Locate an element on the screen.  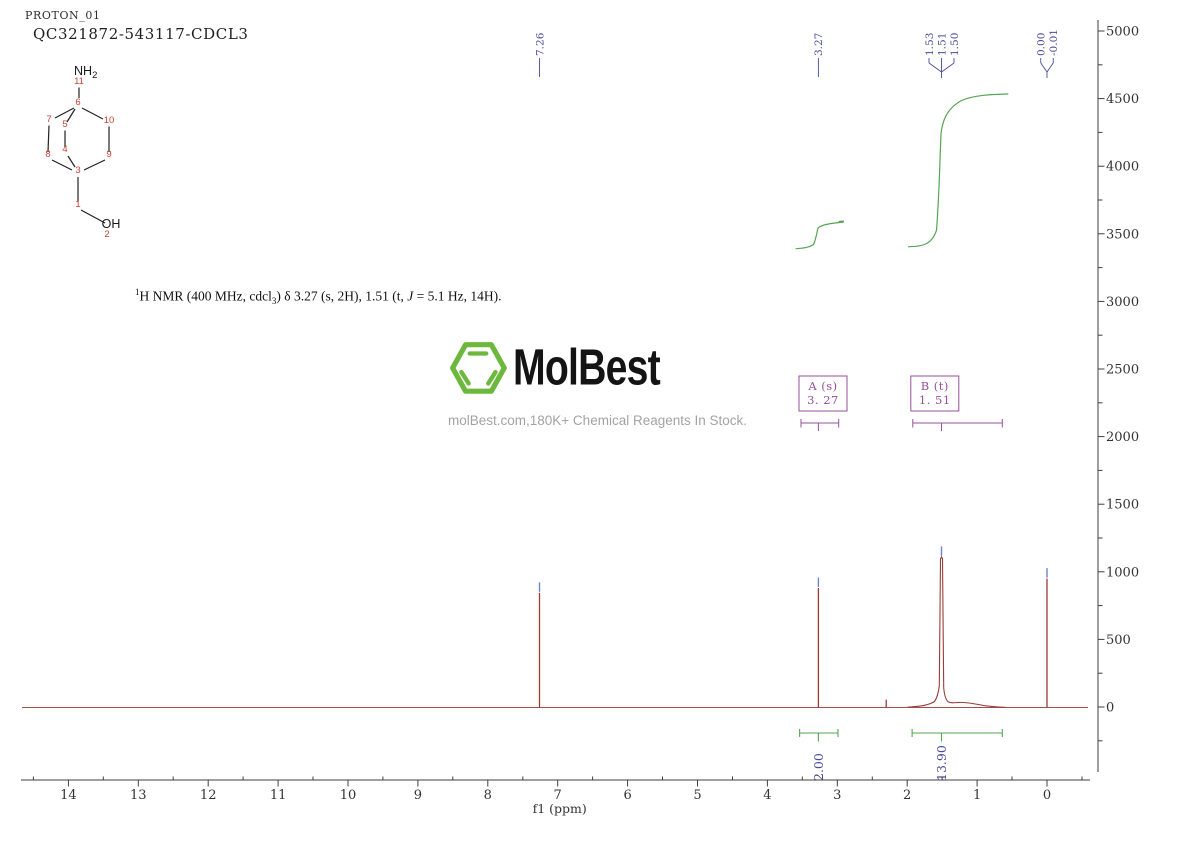
x-tick-label: 9 is located at coordinates (418, 795).